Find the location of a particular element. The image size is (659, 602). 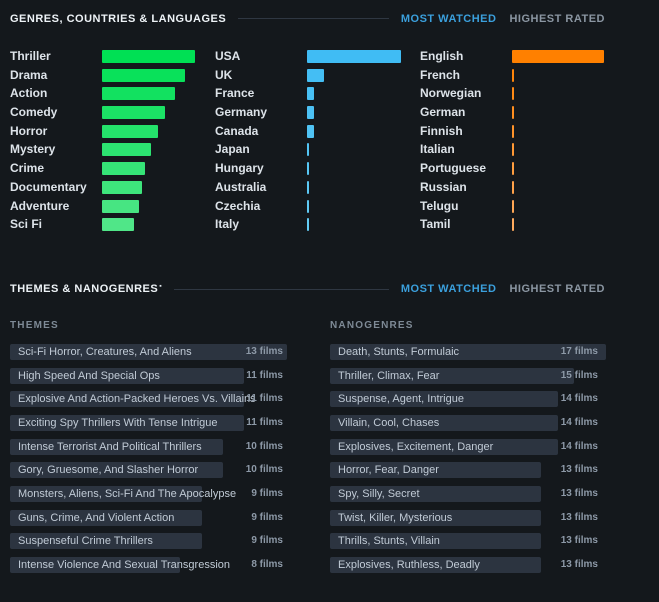

genres-row: Documentary is located at coordinates (102, 186).